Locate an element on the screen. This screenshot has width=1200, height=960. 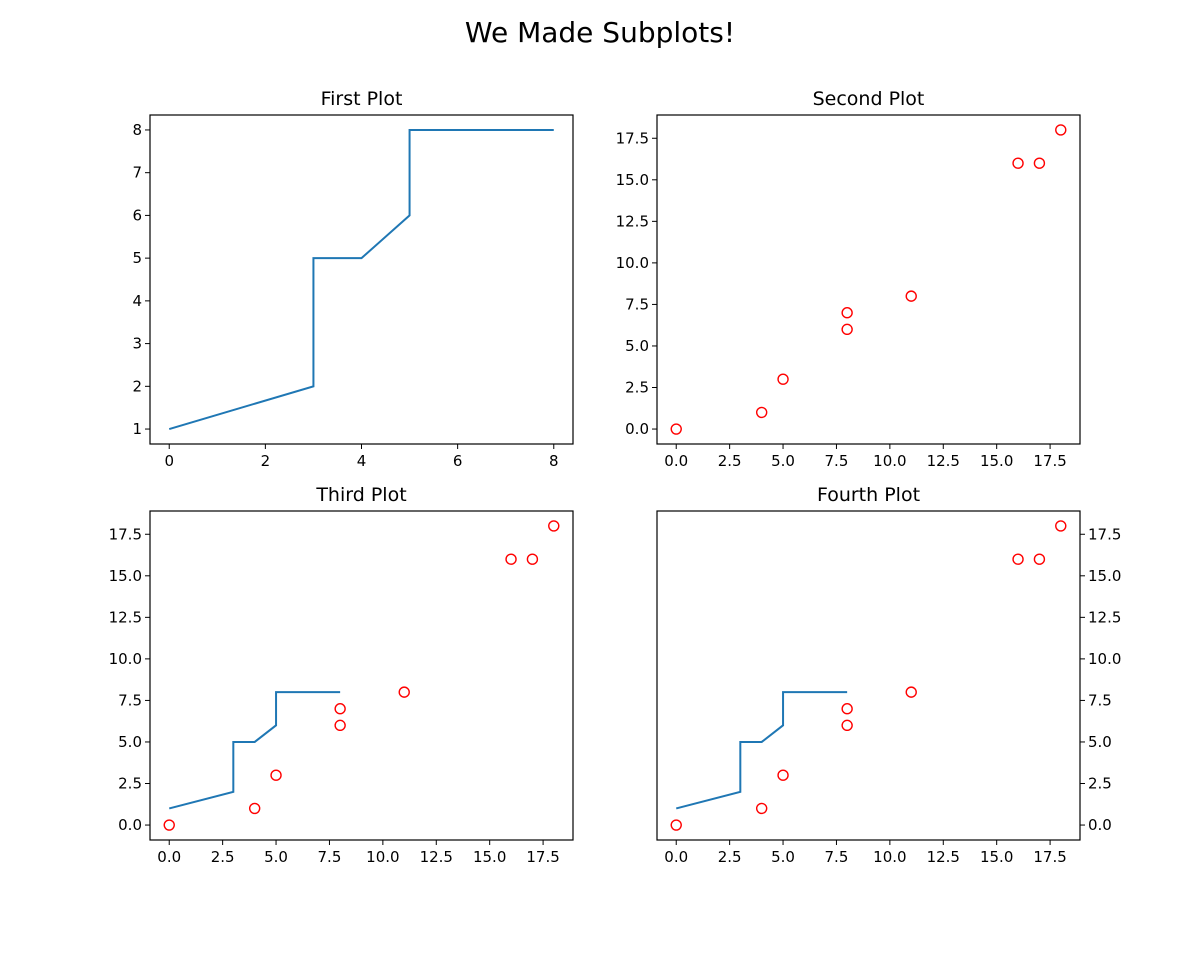
second-plot-x-tick-label: 0.0 is located at coordinates (676, 461).